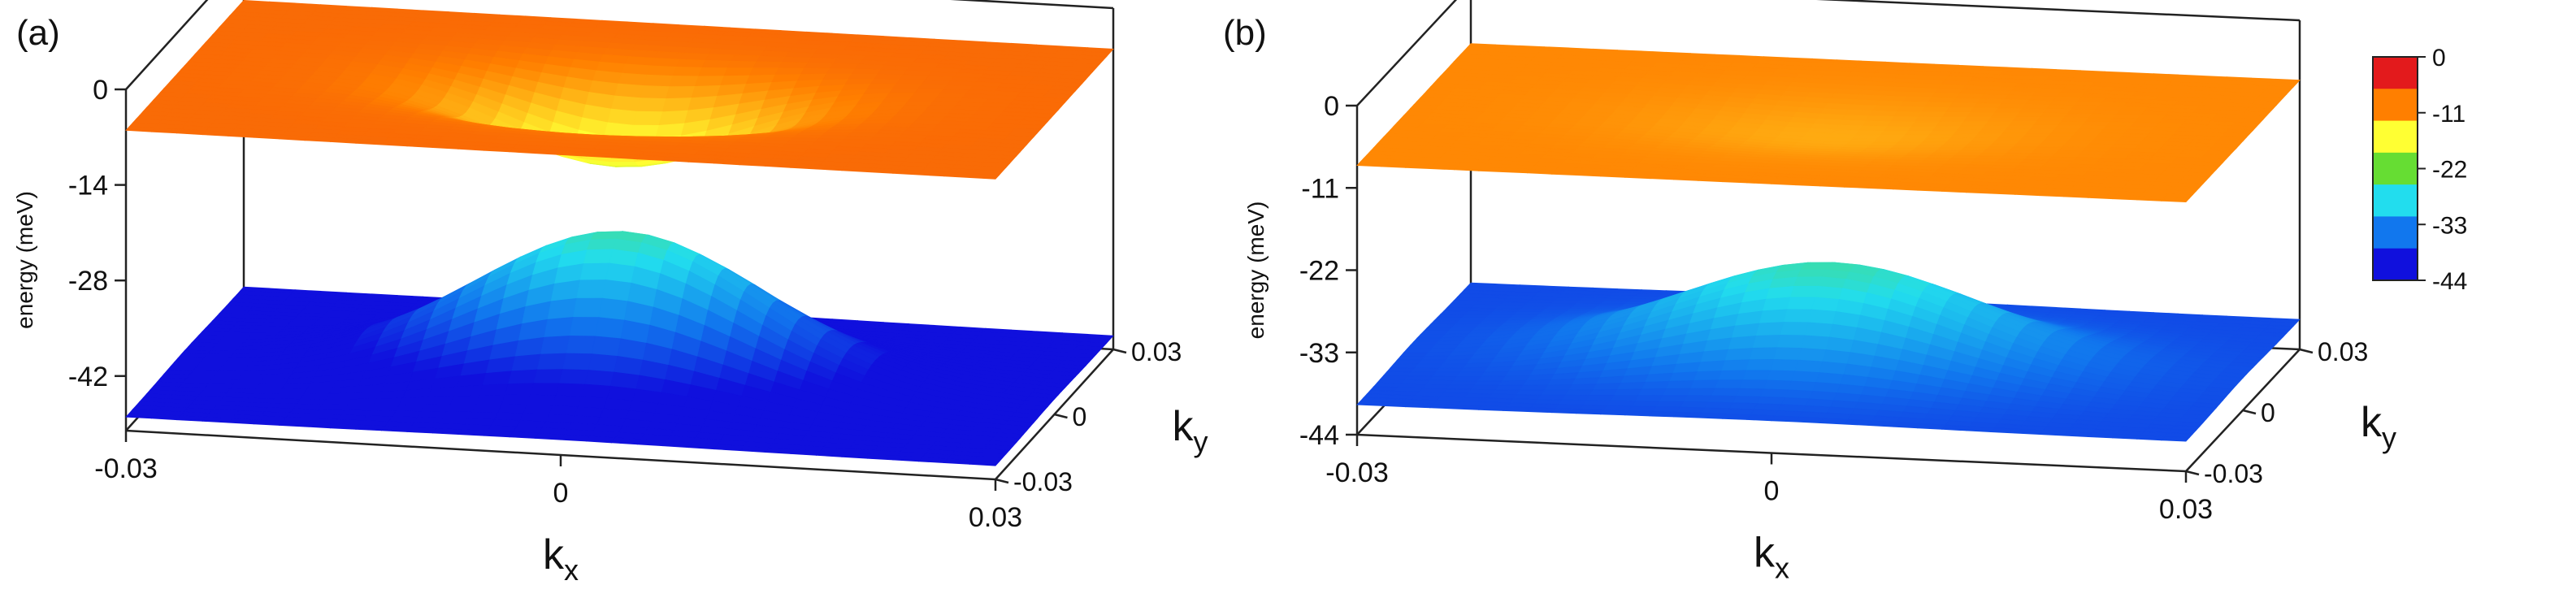  I want to click on panel-label: (b), so click(1245, 33).